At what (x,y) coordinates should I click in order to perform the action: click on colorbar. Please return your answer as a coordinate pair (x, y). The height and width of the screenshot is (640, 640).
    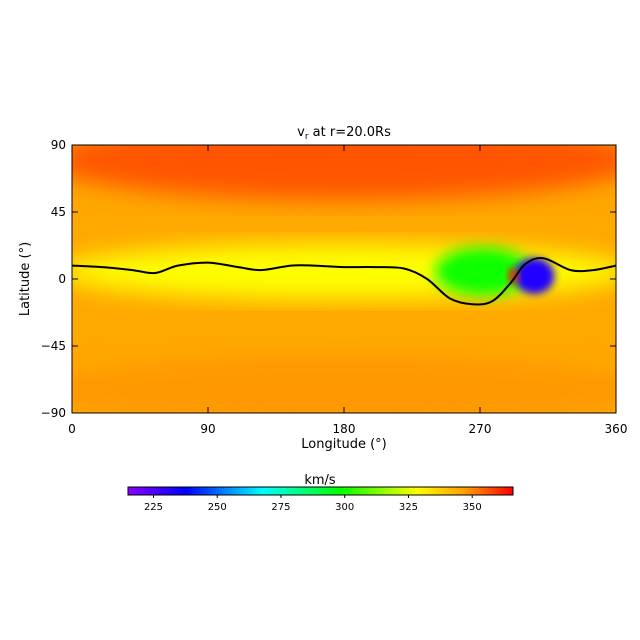
    Looking at the image, I should click on (320, 491).